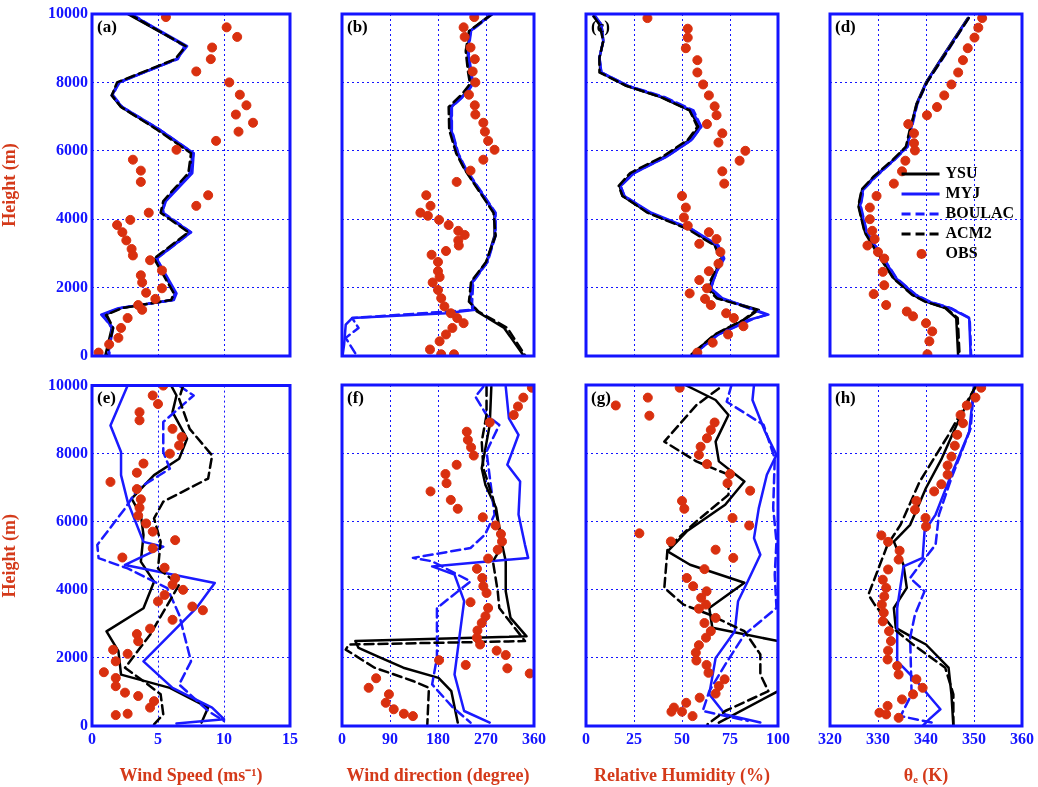 Image resolution: width=1038 pixels, height=787 pixels. What do you see at coordinates (438, 738) in the screenshot?
I see `x-tick-label: 180` at bounding box center [438, 738].